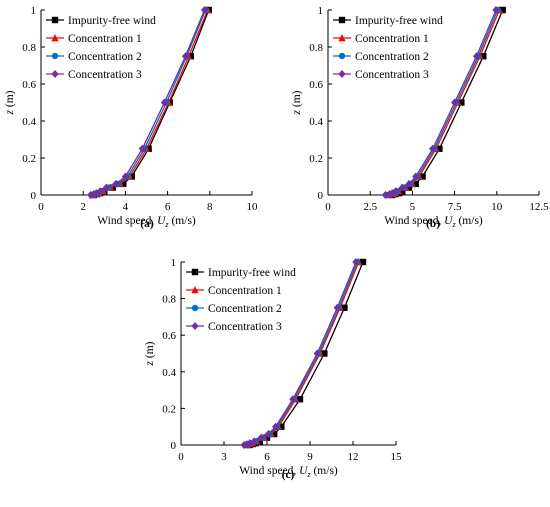 This screenshot has height=507, width=550. Describe the element at coordinates (397, 457) in the screenshot. I see `x-tick-label: 15` at that location.